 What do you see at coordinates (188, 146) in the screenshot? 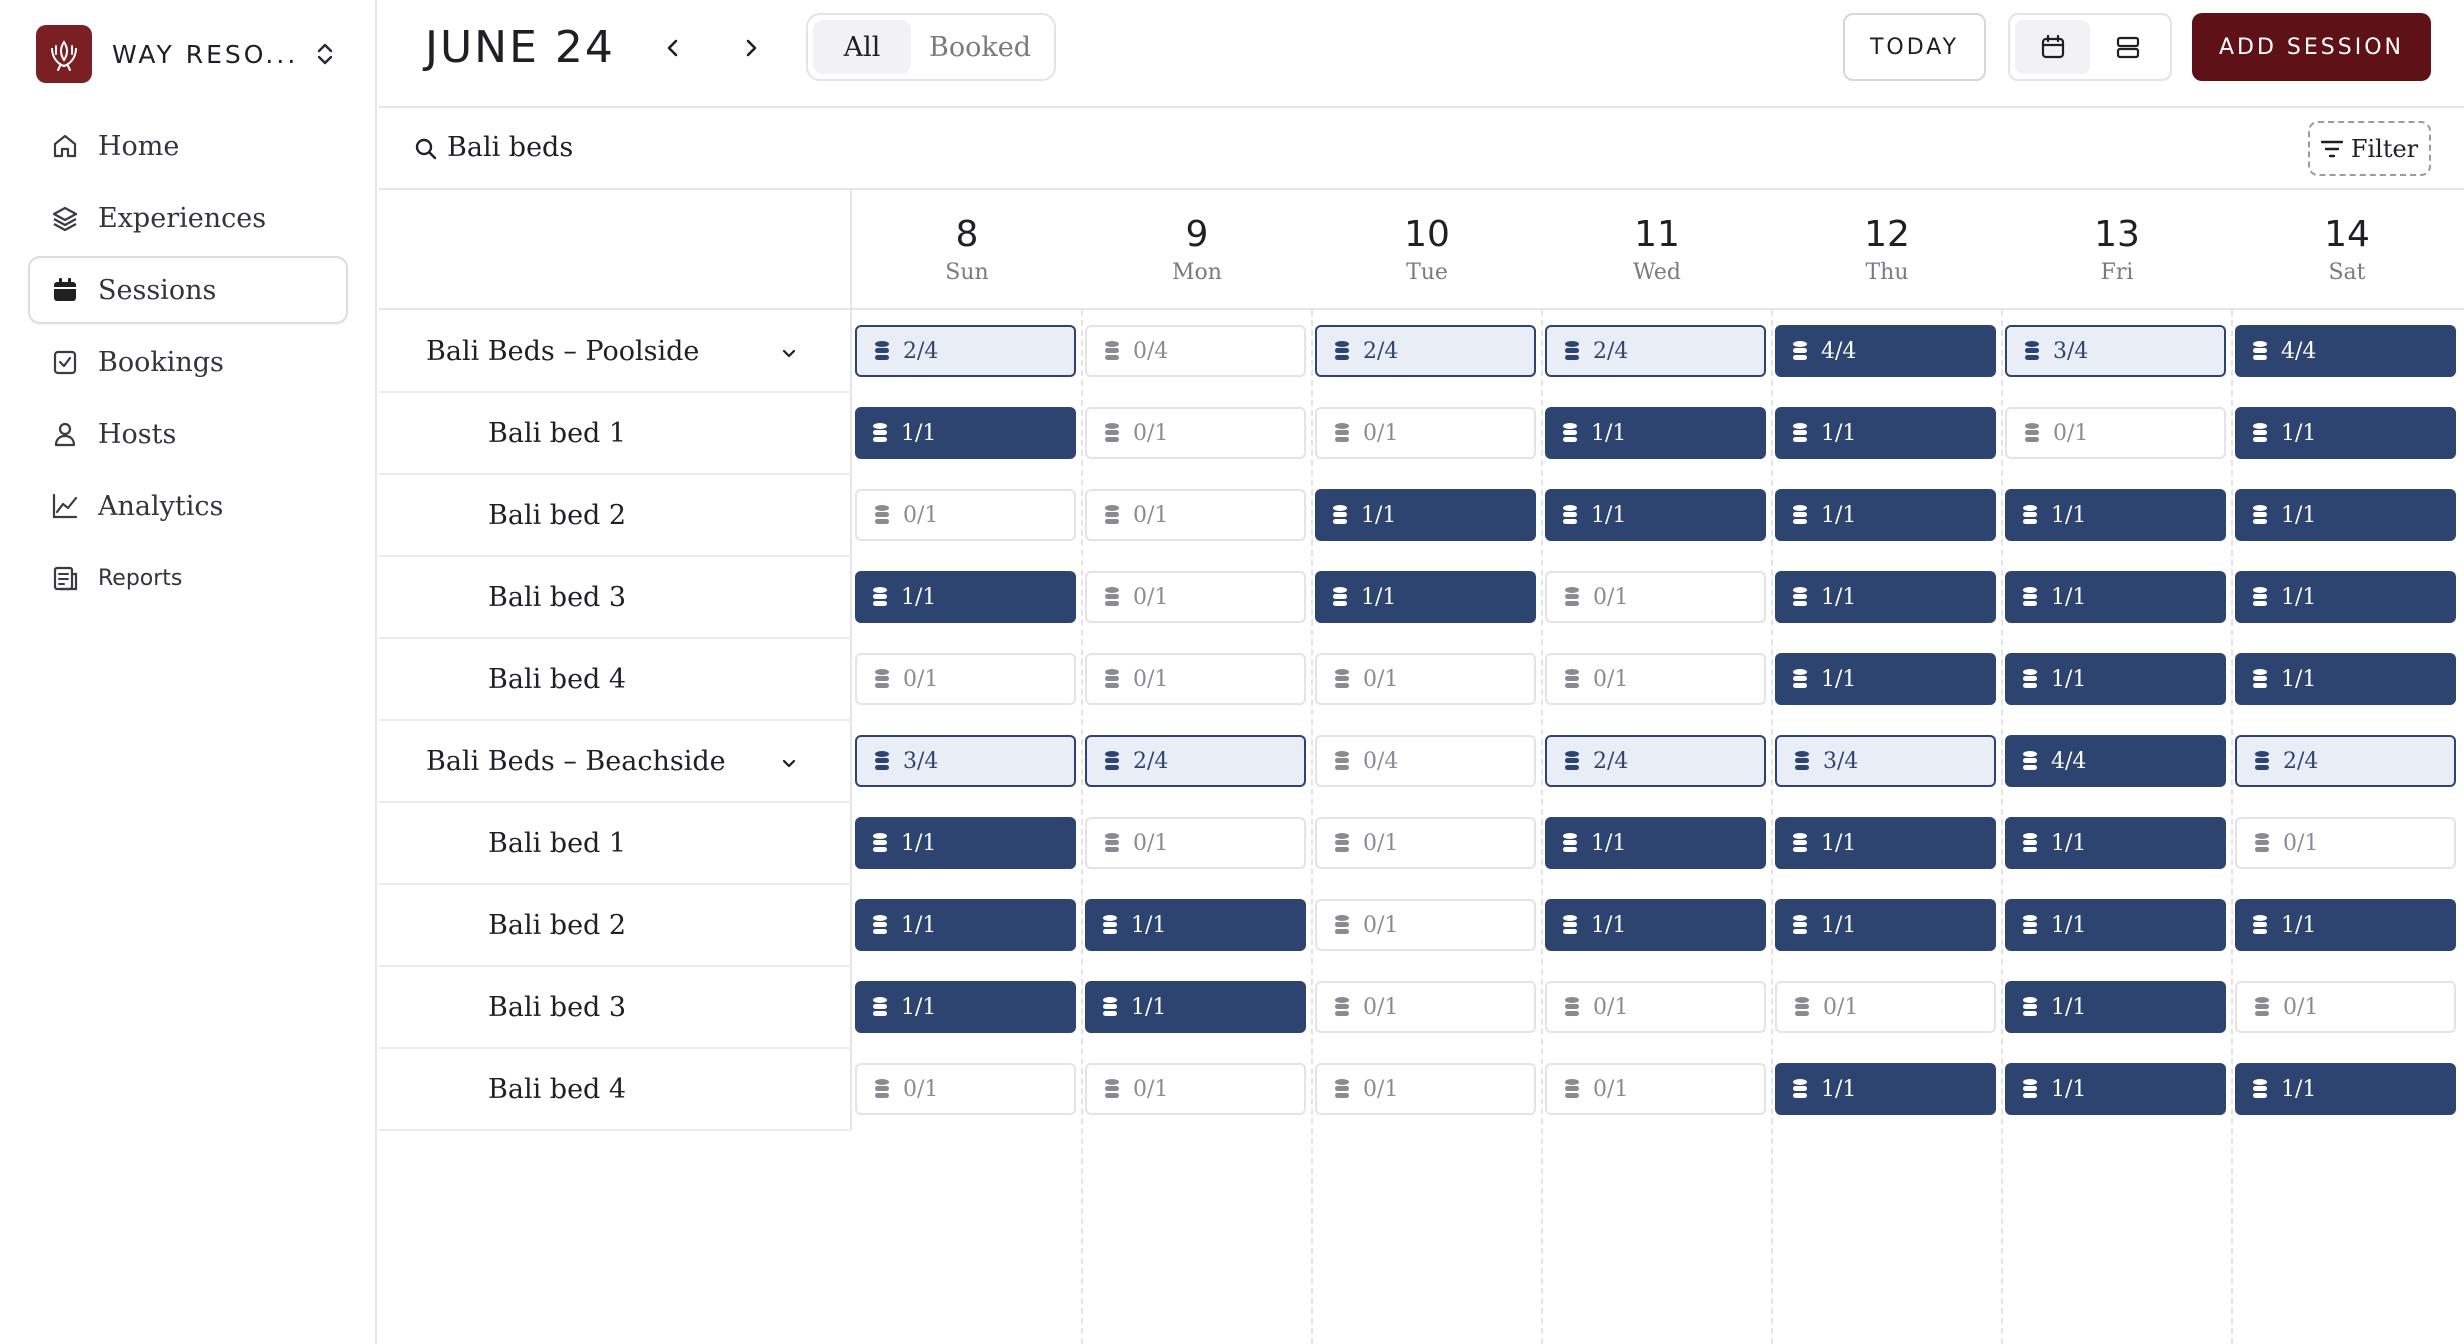
I see `sidebar-item-home: Home` at bounding box center [188, 146].